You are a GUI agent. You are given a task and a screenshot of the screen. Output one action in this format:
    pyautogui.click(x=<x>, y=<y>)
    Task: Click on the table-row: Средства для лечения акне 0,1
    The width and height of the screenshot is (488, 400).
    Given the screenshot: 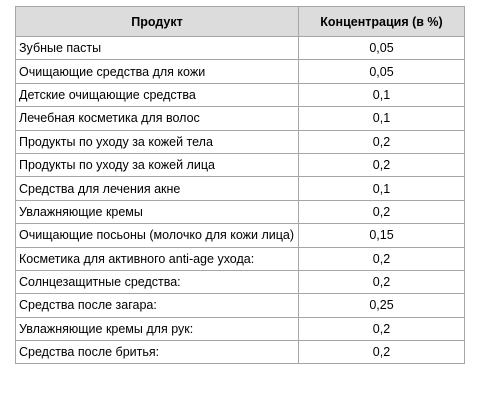 What is the action you would take?
    pyautogui.click(x=240, y=188)
    